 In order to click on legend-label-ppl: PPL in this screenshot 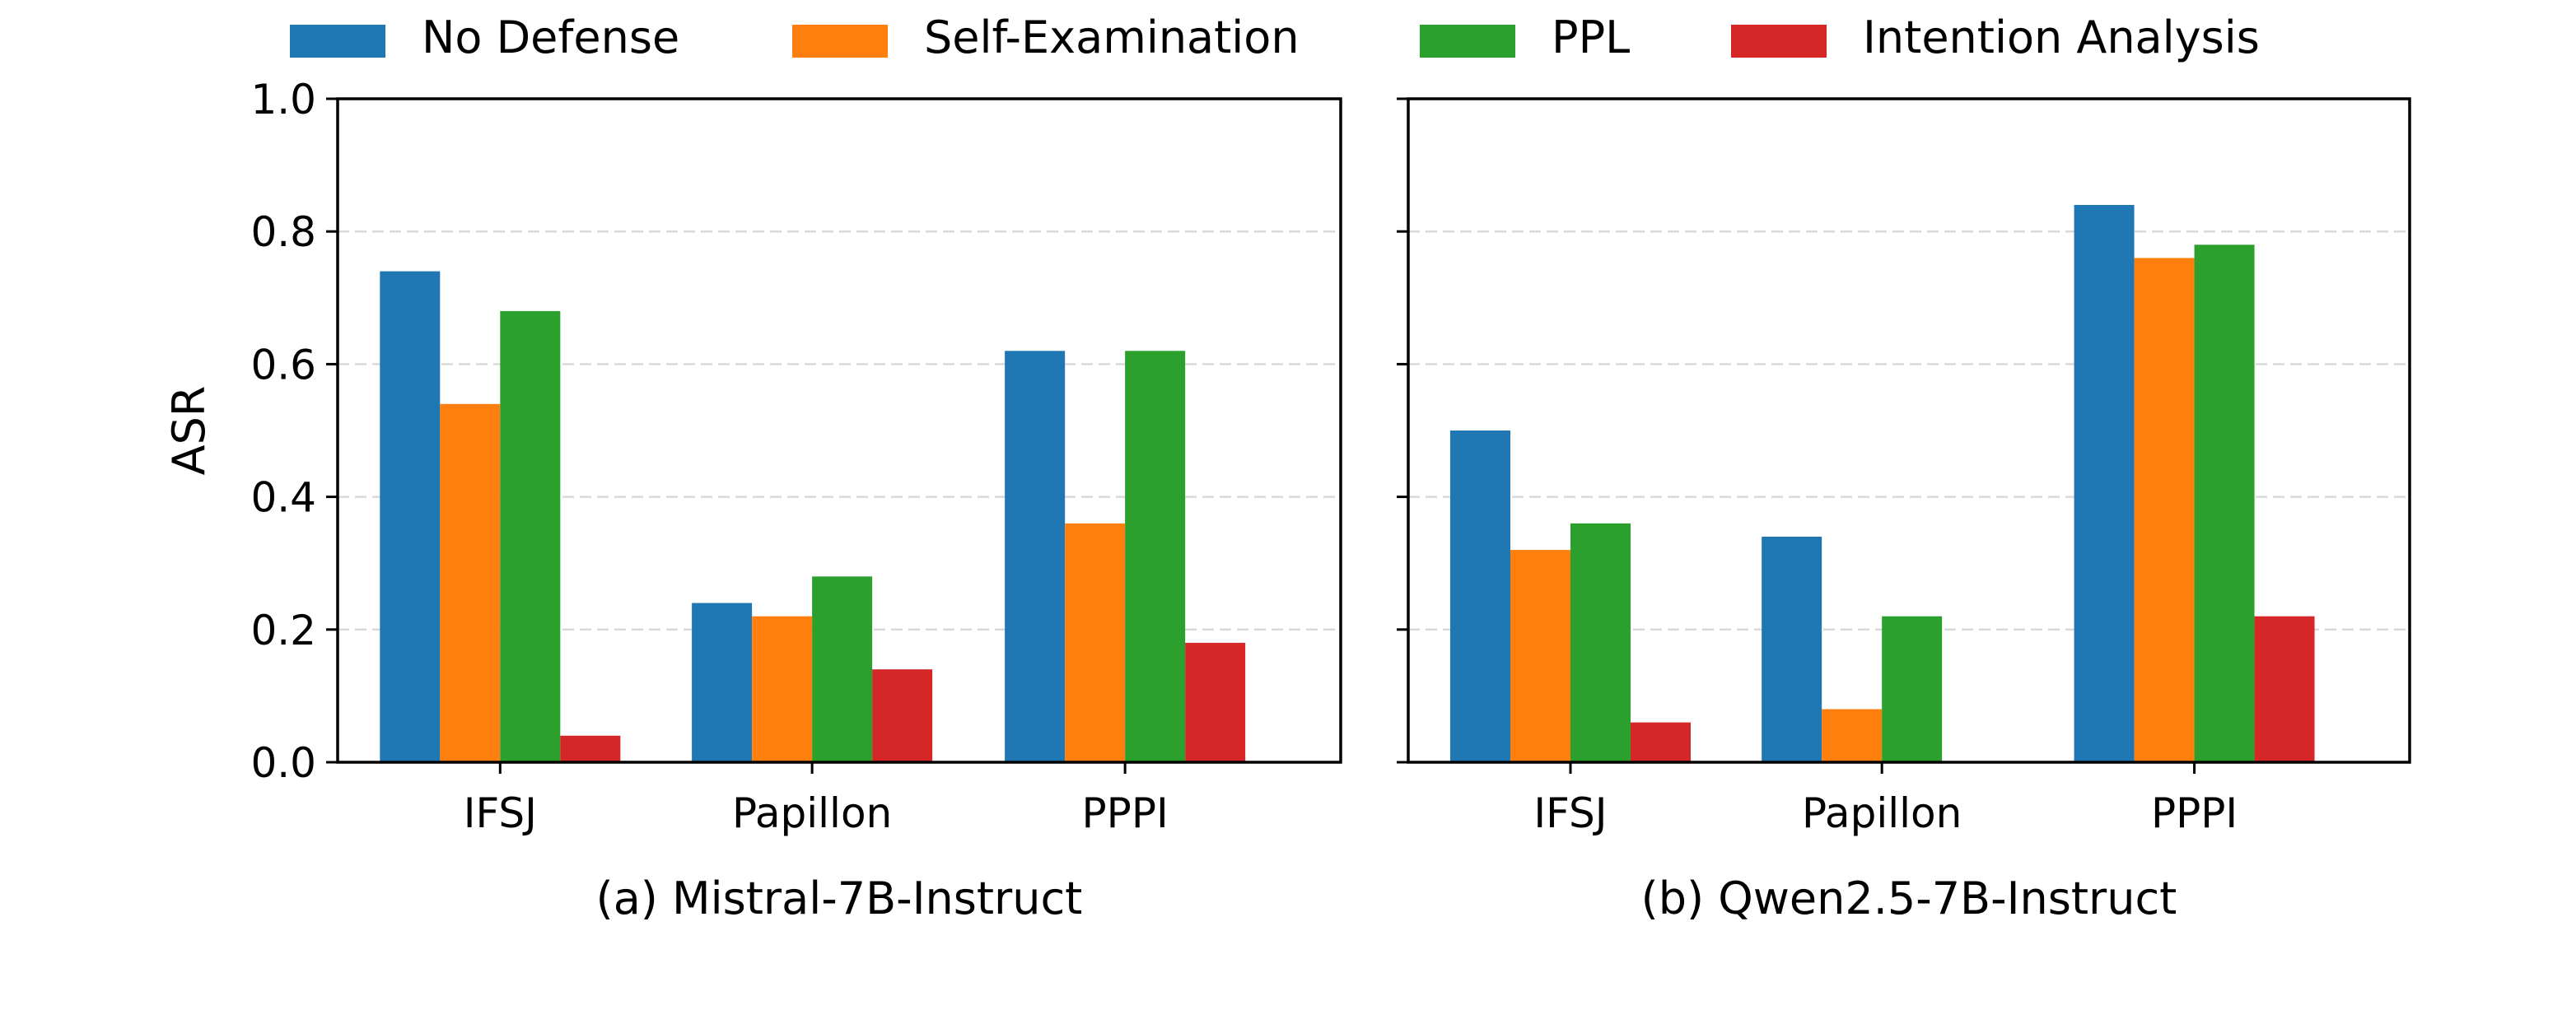, I will do `click(1591, 37)`.